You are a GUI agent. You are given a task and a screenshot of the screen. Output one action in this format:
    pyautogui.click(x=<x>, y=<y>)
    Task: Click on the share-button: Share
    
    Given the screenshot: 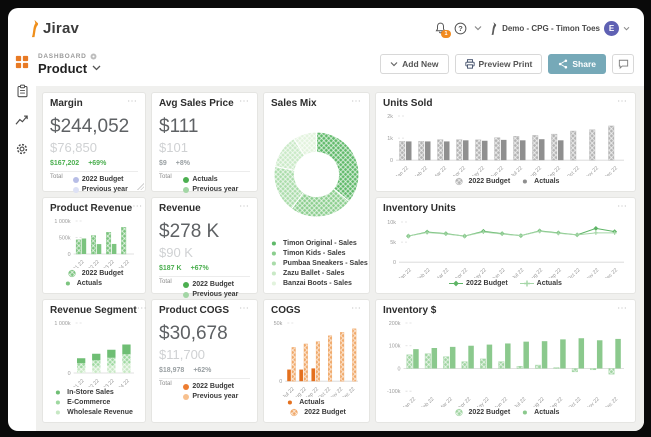 What is the action you would take?
    pyautogui.click(x=577, y=64)
    